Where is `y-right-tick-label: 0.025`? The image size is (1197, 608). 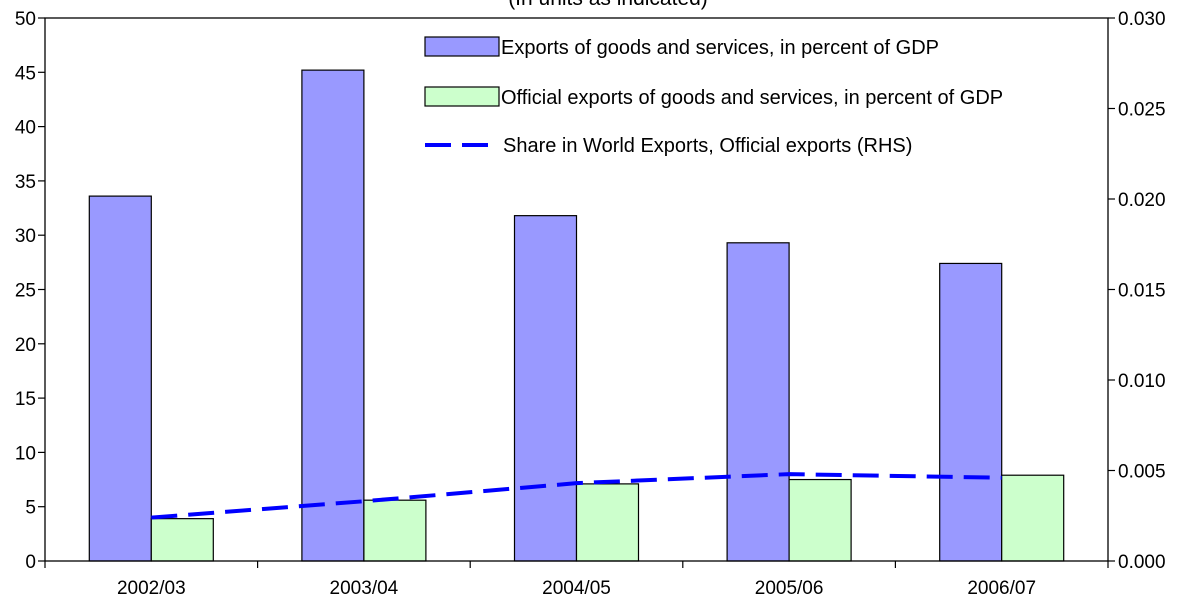 y-right-tick-label: 0.025 is located at coordinates (1142, 110).